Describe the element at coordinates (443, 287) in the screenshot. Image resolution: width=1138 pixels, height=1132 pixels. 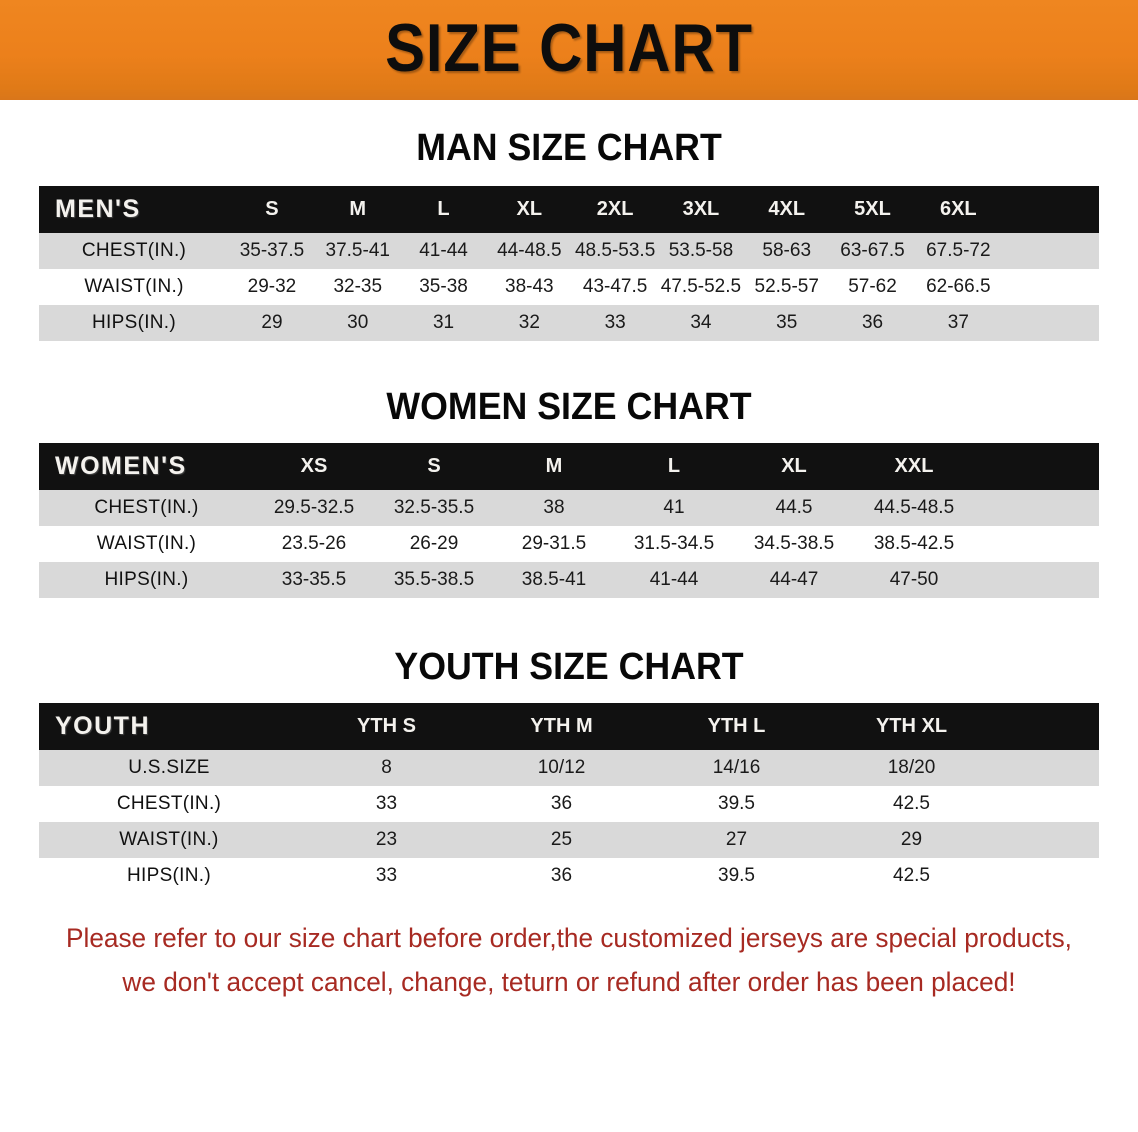
I see `man-waist-2: 35-38` at that location.